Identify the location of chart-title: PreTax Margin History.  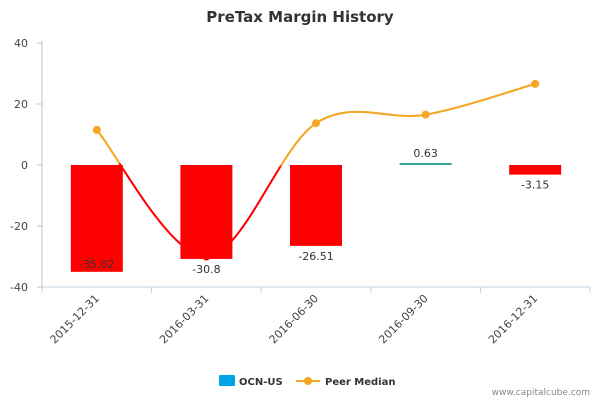
(300, 17).